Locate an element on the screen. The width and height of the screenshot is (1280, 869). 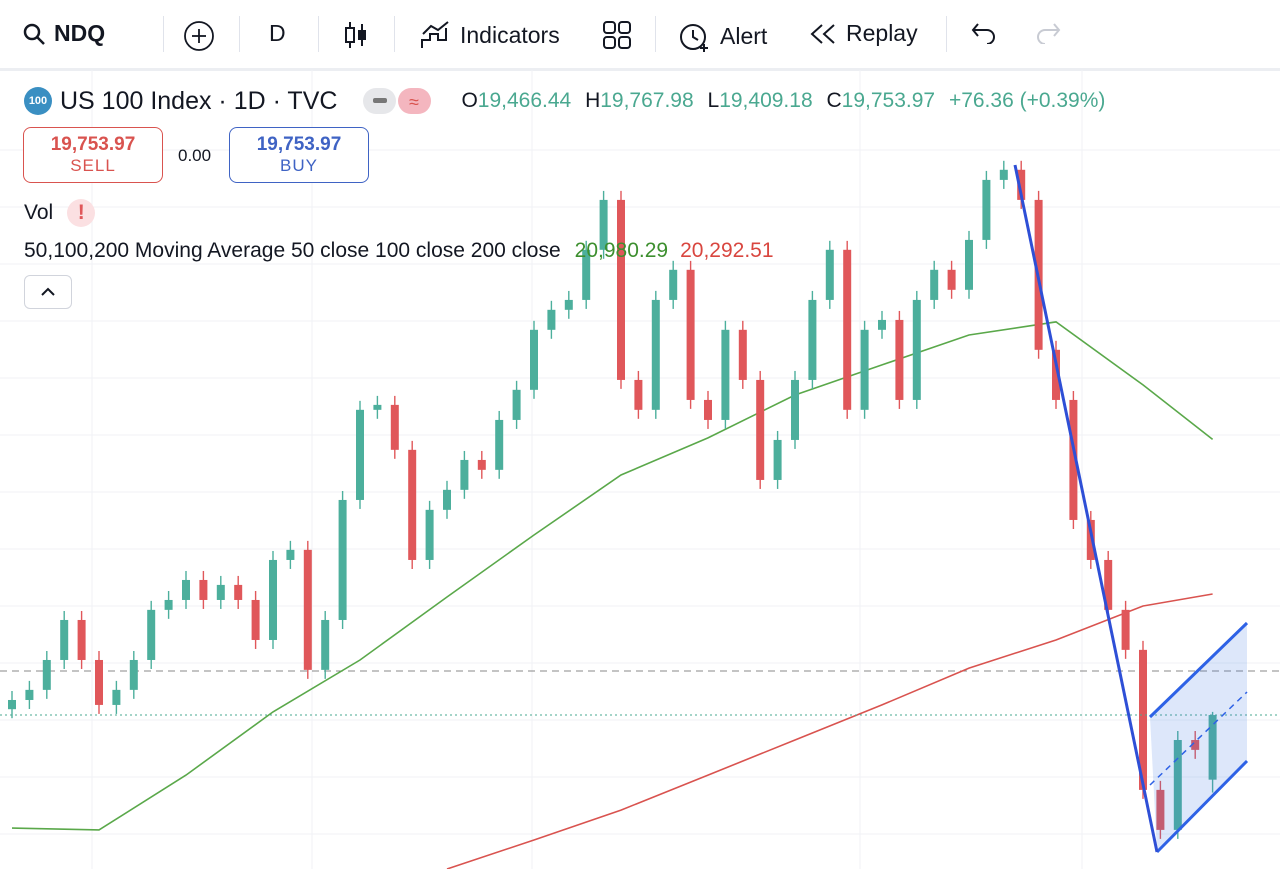
buy-price: 19,753.97 is located at coordinates (299, 144).